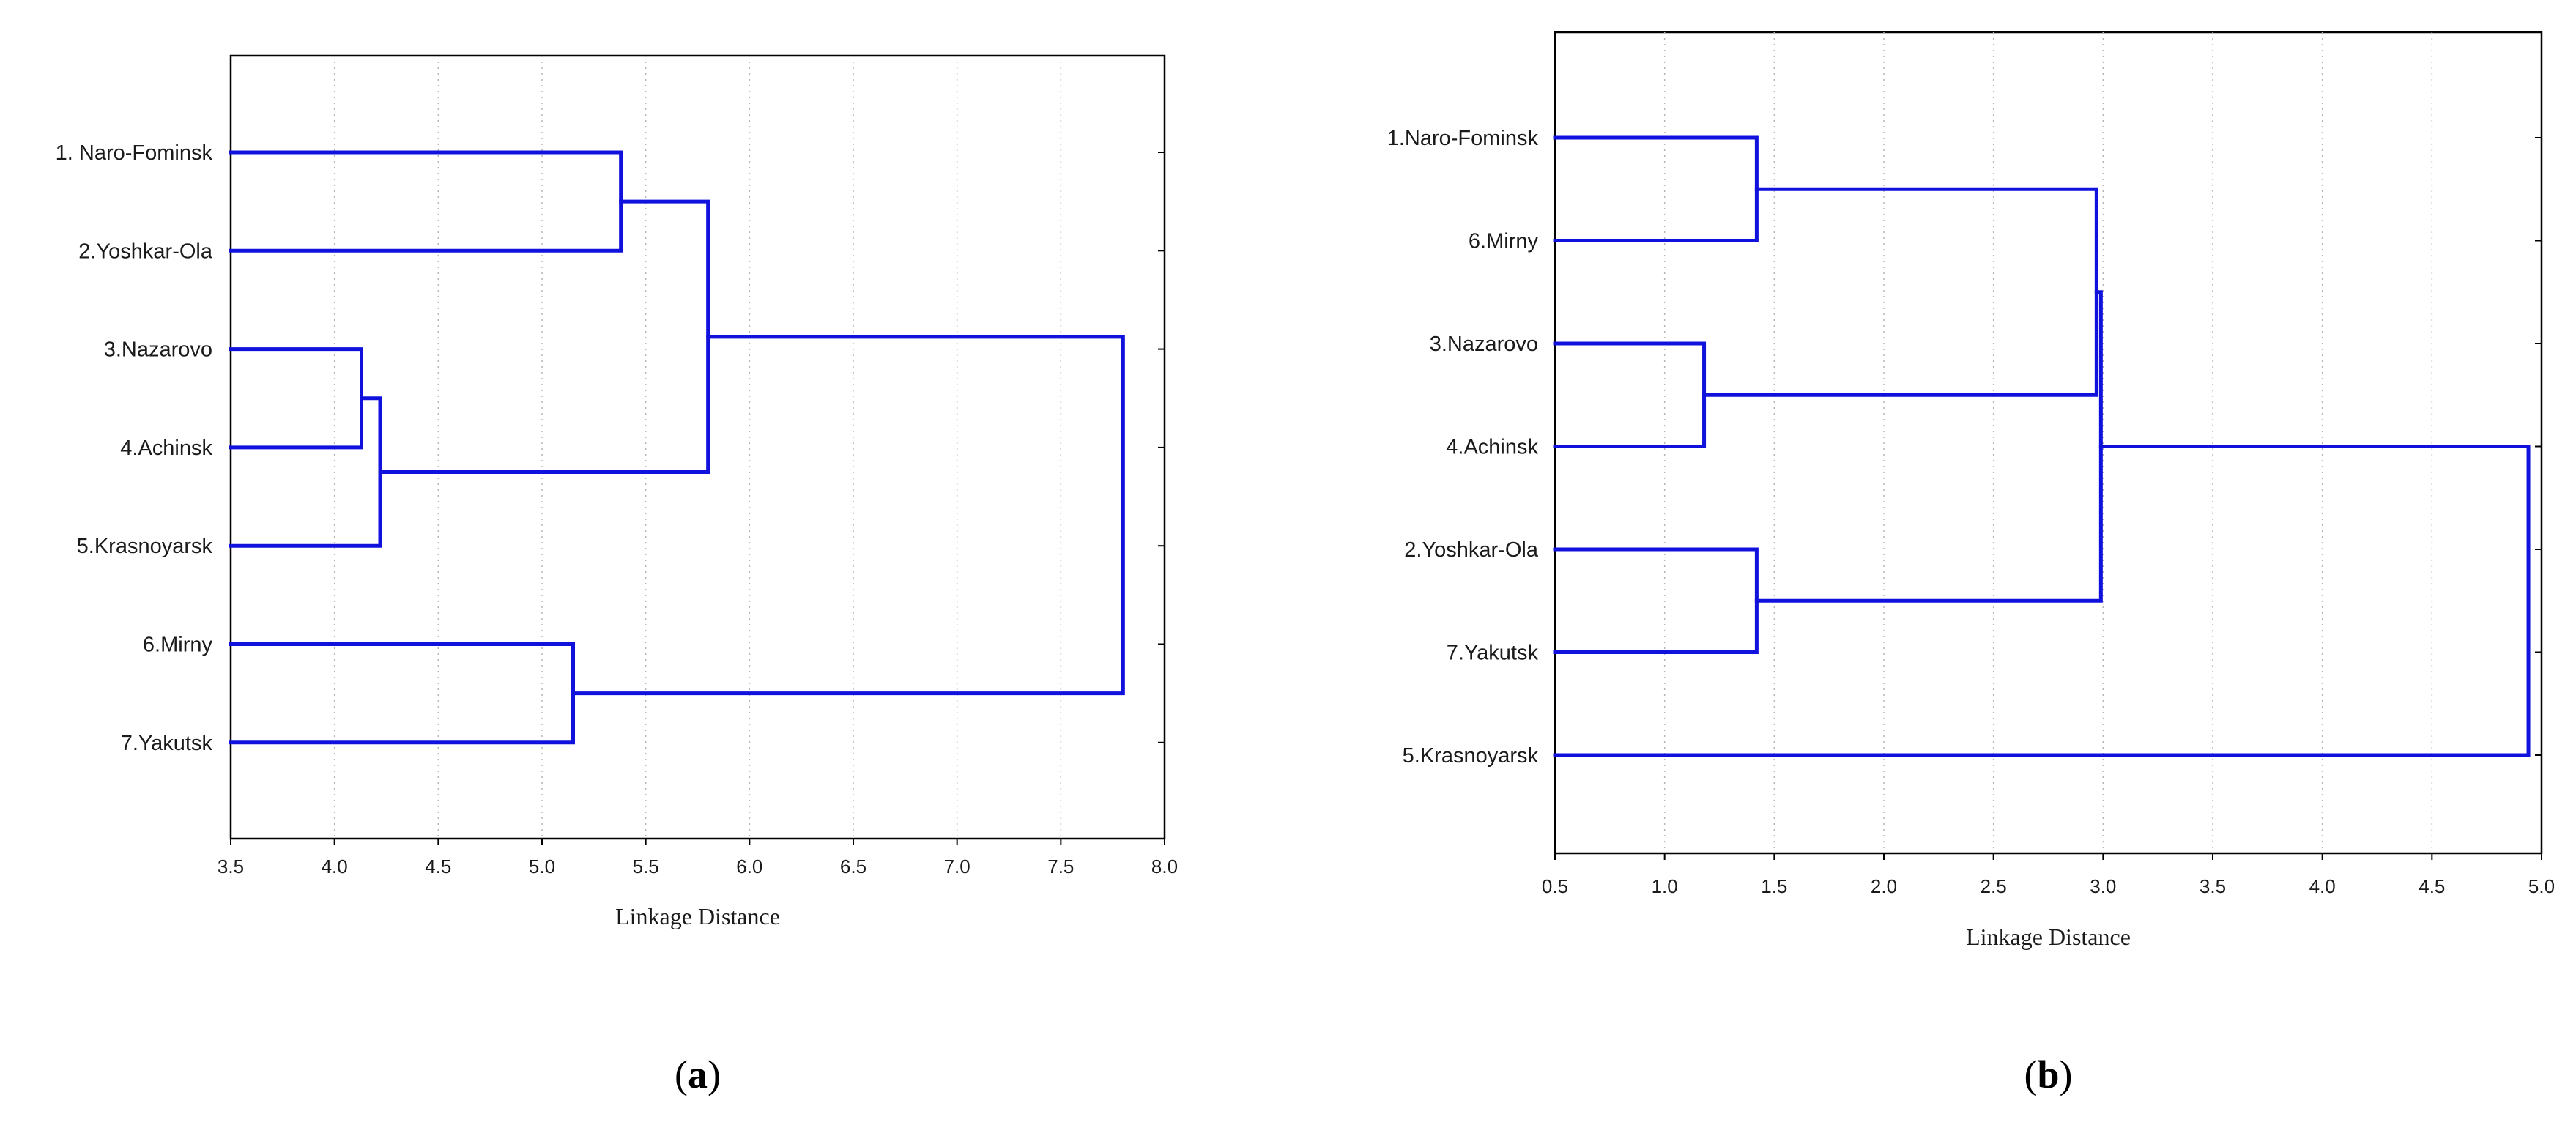 The height and width of the screenshot is (1136, 2576). What do you see at coordinates (853, 866) in the screenshot?
I see `x-tick-label: 6.5` at bounding box center [853, 866].